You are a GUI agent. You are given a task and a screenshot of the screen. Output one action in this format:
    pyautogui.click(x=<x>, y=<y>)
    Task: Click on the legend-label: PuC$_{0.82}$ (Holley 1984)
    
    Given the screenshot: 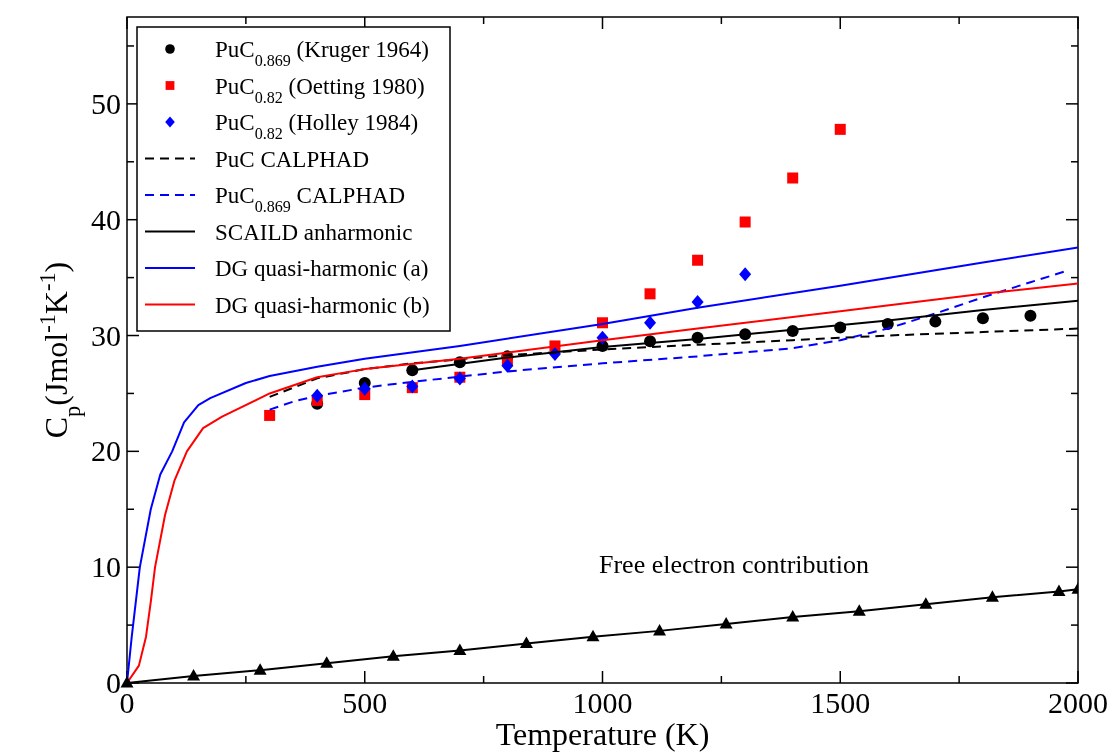 What is the action you would take?
    pyautogui.click(x=317, y=126)
    